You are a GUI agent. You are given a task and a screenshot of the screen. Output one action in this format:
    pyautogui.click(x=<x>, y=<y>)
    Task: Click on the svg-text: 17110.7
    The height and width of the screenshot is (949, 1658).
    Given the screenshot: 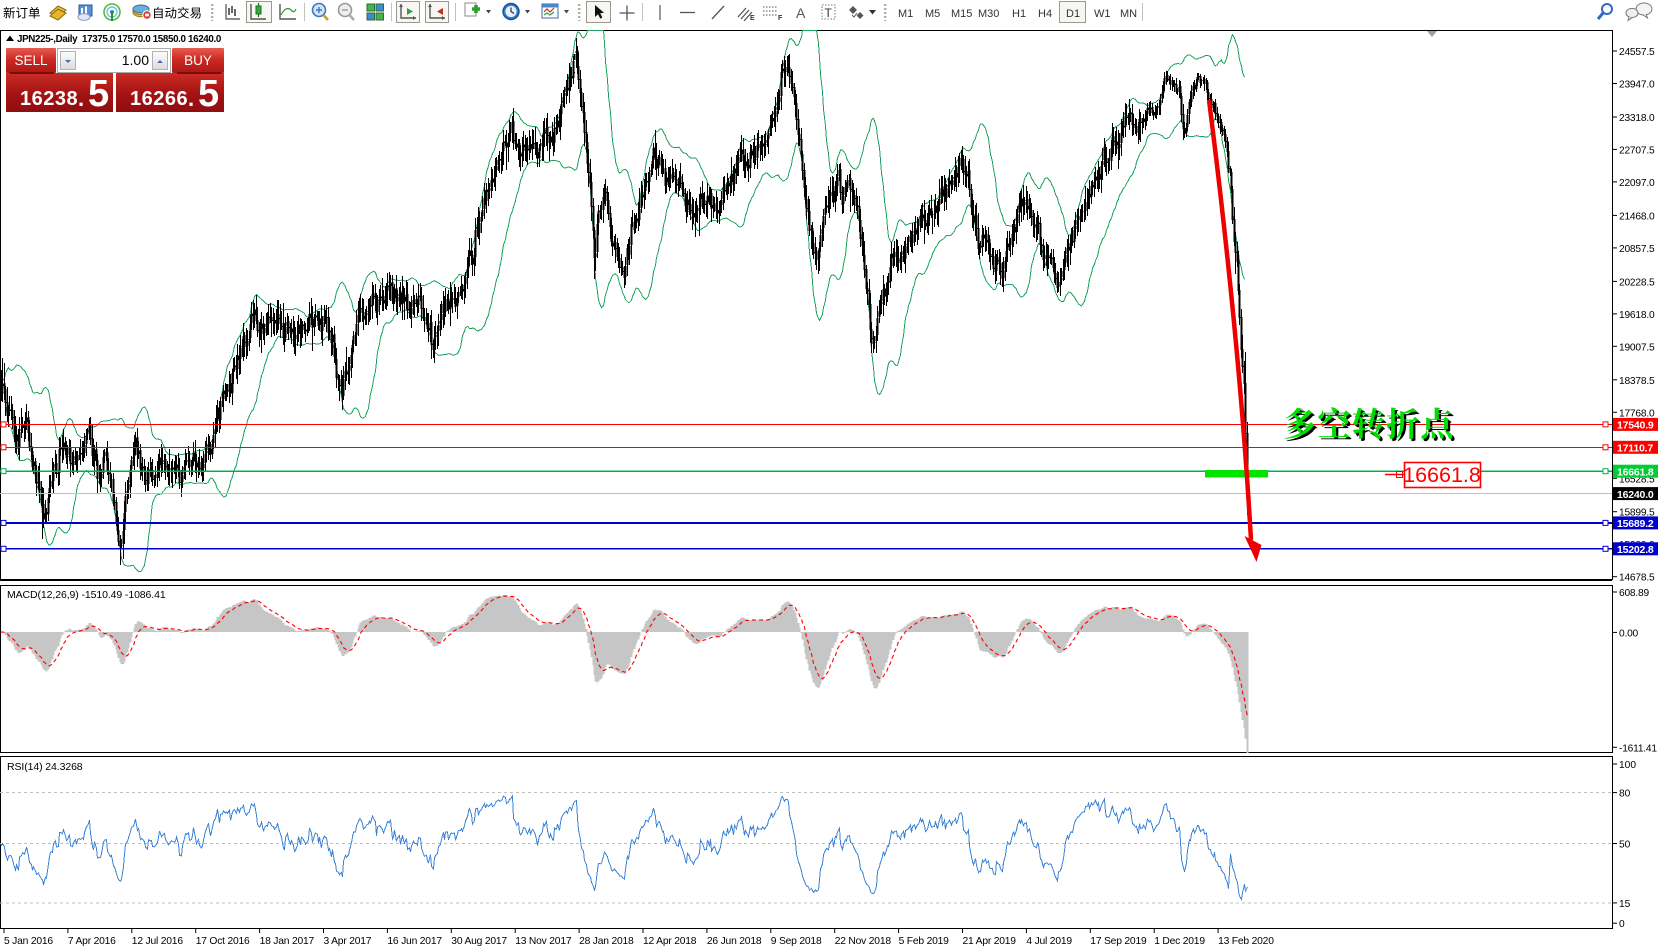 What is the action you would take?
    pyautogui.click(x=1635, y=449)
    